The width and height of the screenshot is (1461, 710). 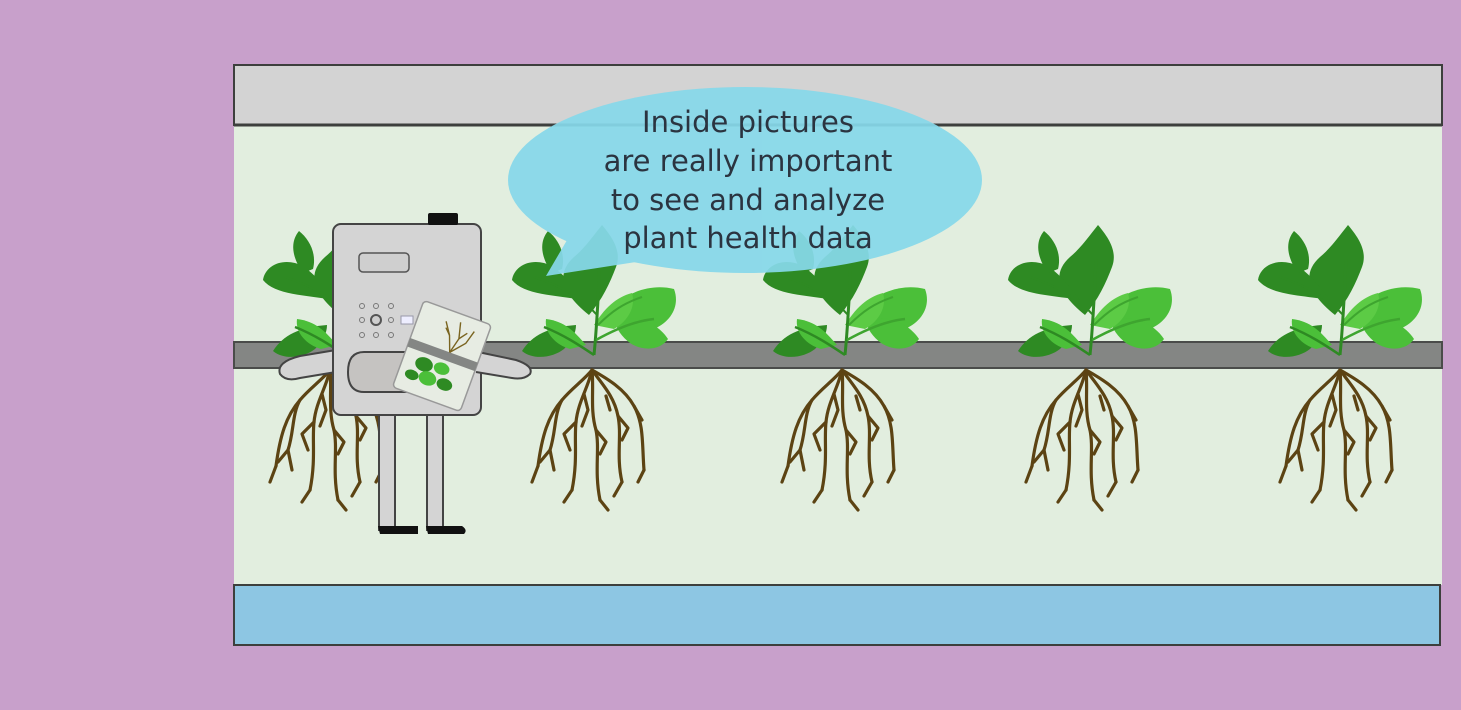 I want to click on photo-leaves-icon, so click(x=428, y=374).